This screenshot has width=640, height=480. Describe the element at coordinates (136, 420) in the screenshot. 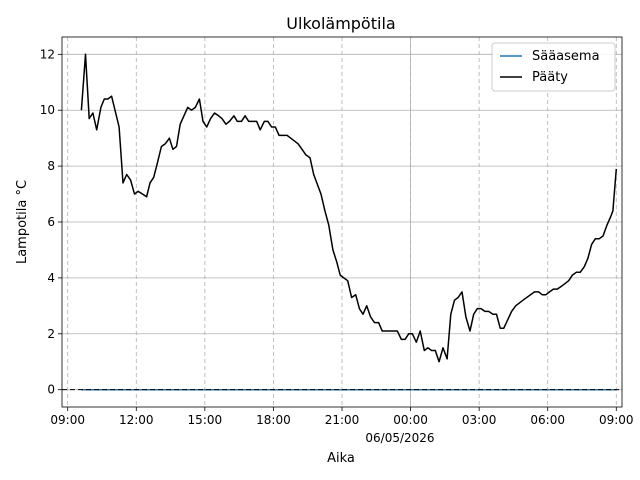

I see `x-tick-label: 12:00` at that location.